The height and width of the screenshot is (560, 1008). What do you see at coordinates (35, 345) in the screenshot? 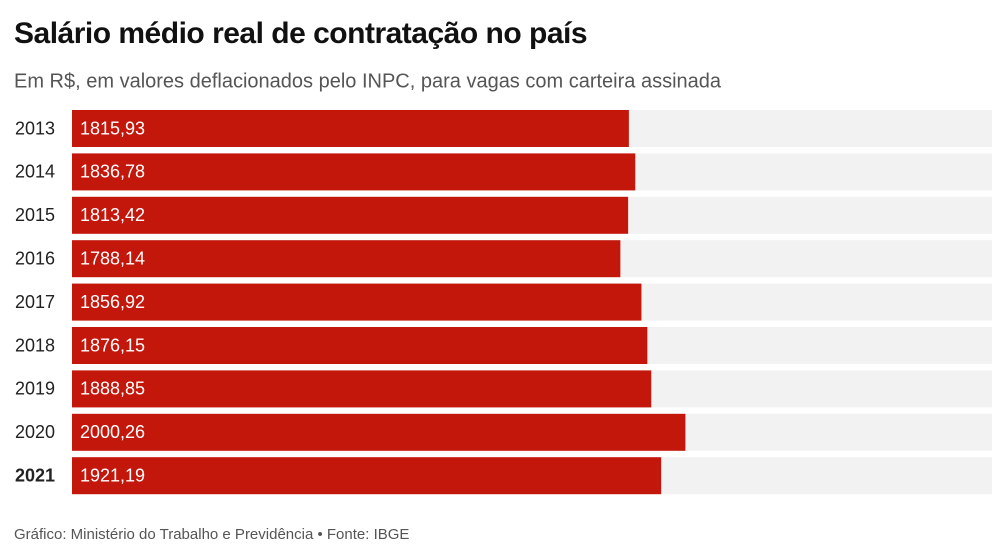
I see `y-tick-label: 2018` at bounding box center [35, 345].